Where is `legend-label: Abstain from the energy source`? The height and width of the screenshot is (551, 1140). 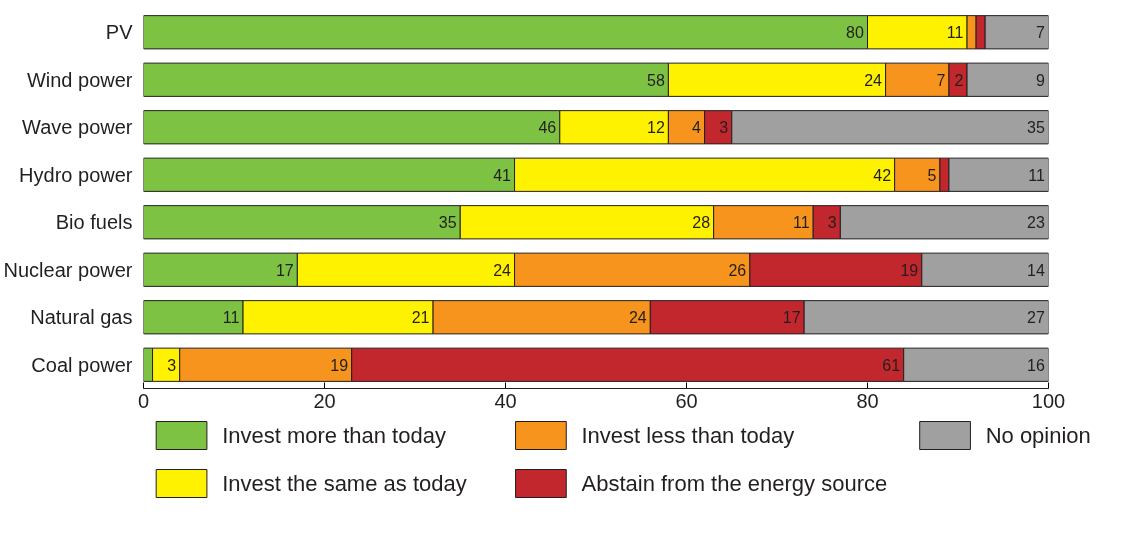
legend-label: Abstain from the energy source is located at coordinates (734, 483).